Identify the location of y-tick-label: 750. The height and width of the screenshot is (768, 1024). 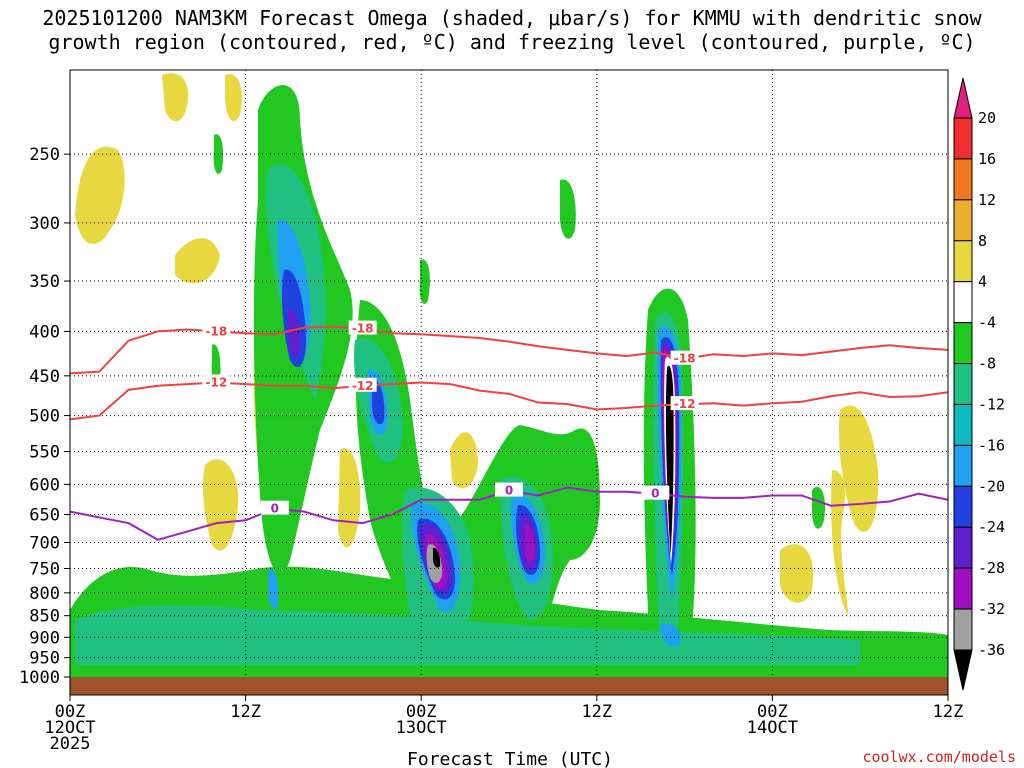
(44, 570).